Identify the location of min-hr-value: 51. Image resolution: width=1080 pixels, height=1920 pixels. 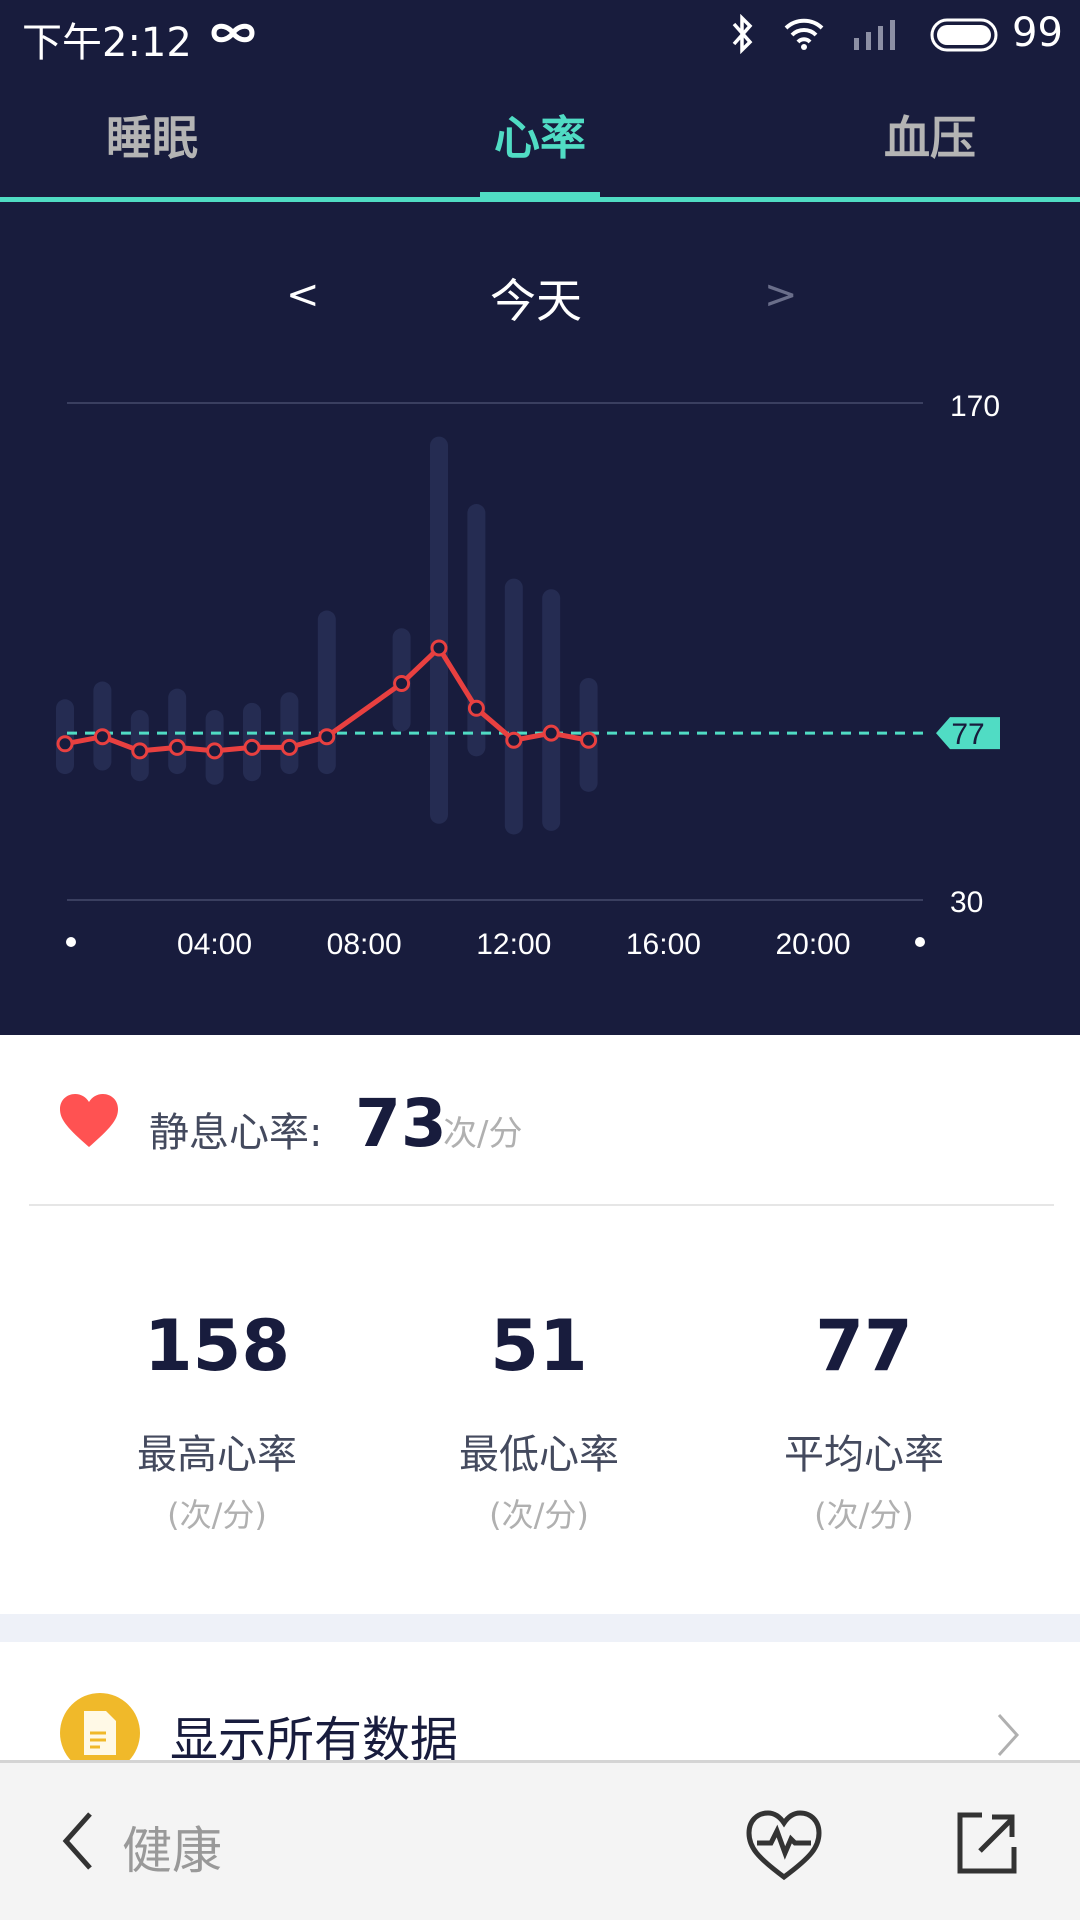
(539, 1346).